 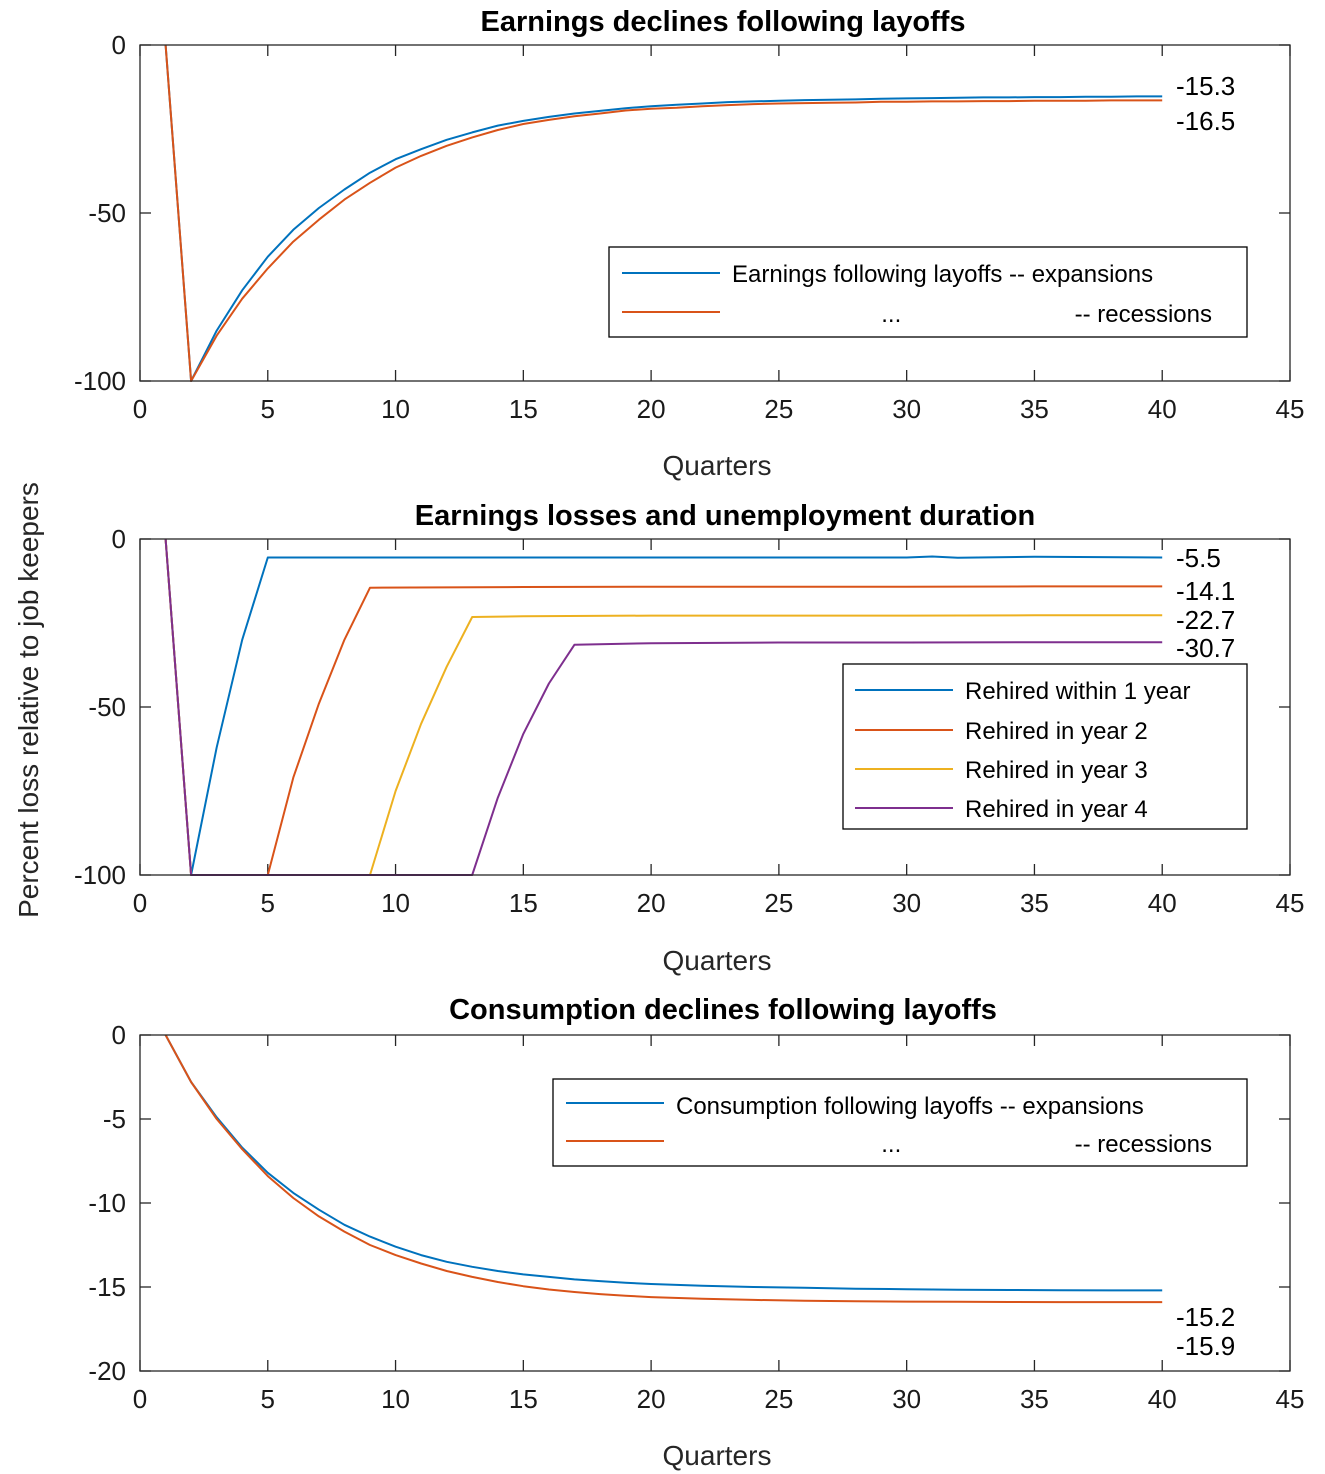 What do you see at coordinates (1205, 591) in the screenshot?
I see `end-value-label: -14.1` at bounding box center [1205, 591].